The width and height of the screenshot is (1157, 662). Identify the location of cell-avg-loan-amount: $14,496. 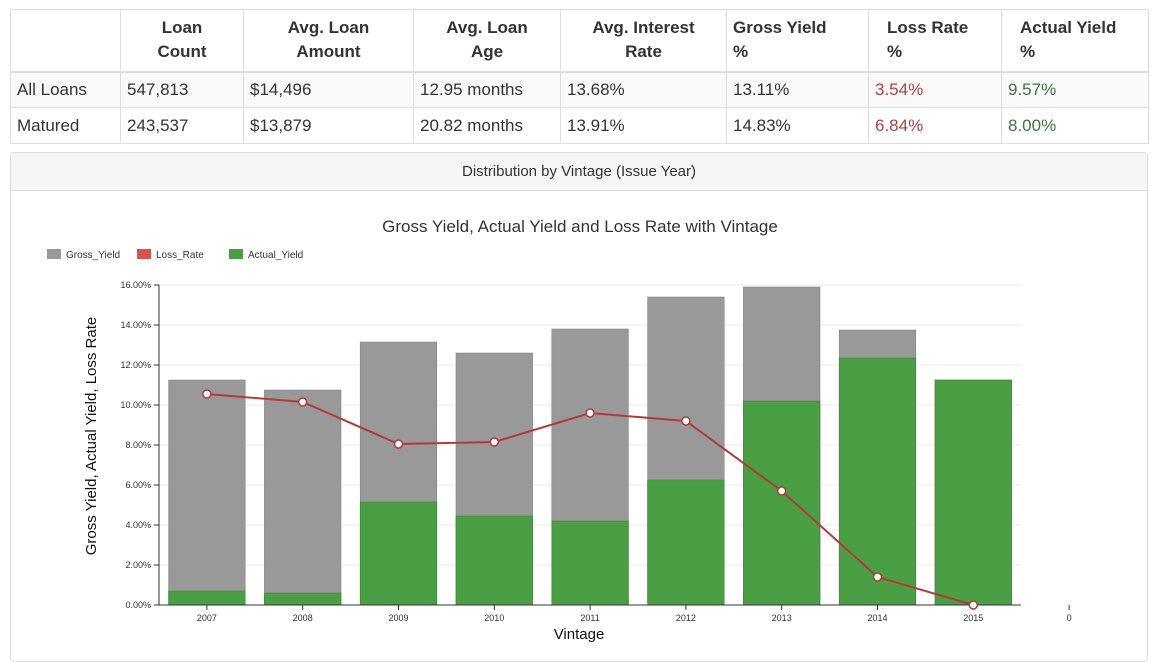
(328, 89).